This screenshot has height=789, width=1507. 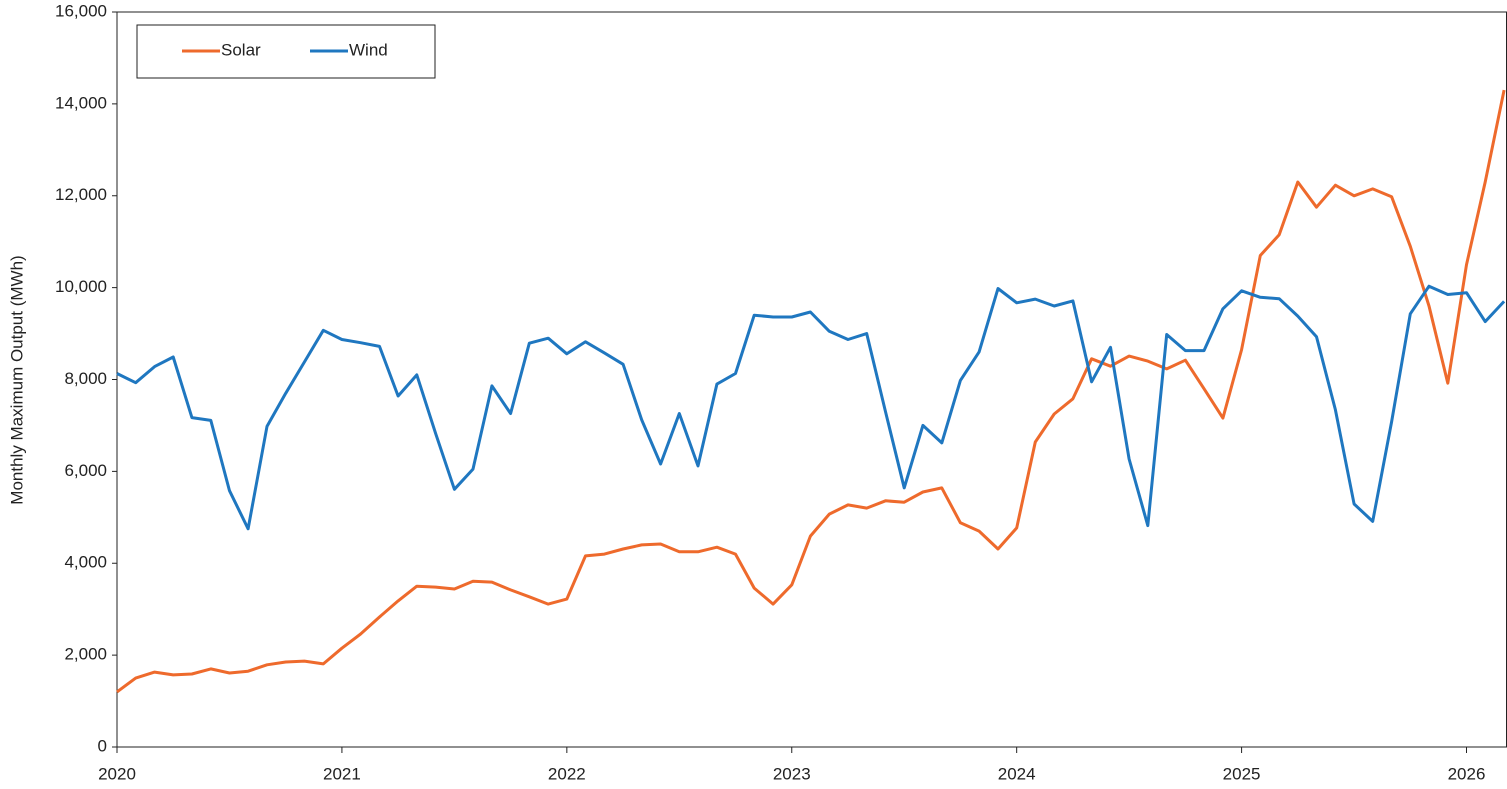 What do you see at coordinates (81, 194) in the screenshot?
I see `y-tick-label: 12,000` at bounding box center [81, 194].